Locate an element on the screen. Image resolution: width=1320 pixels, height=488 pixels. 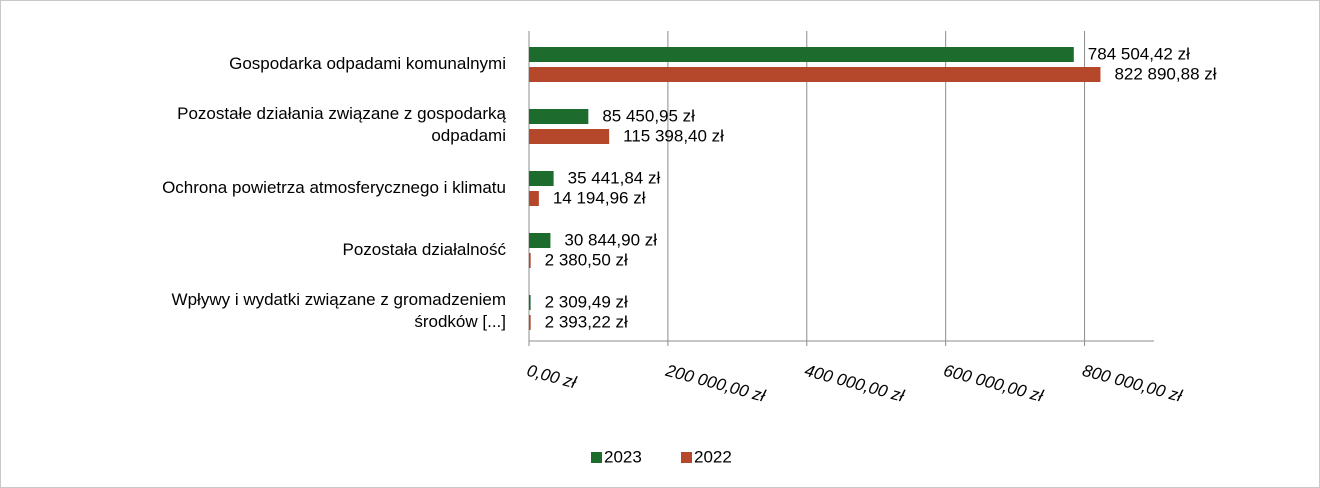
value-label: 85 450,95 zł is located at coordinates (648, 115).